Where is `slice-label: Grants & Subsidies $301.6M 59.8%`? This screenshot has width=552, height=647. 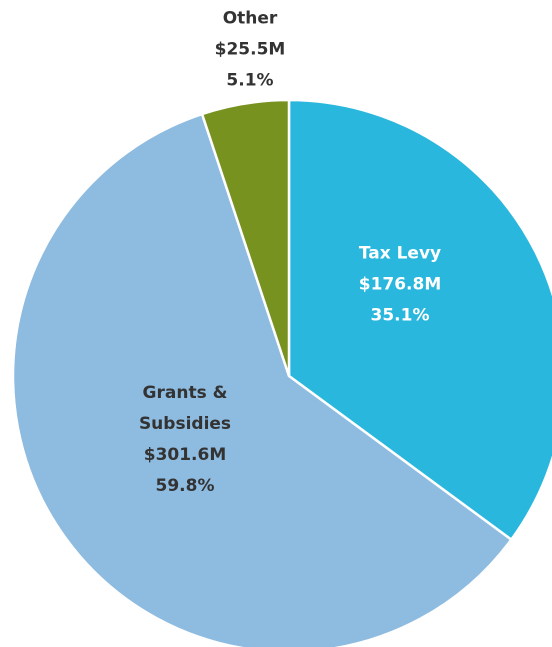 slice-label: Grants & Subsidies $301.6M 59.8% is located at coordinates (185, 440).